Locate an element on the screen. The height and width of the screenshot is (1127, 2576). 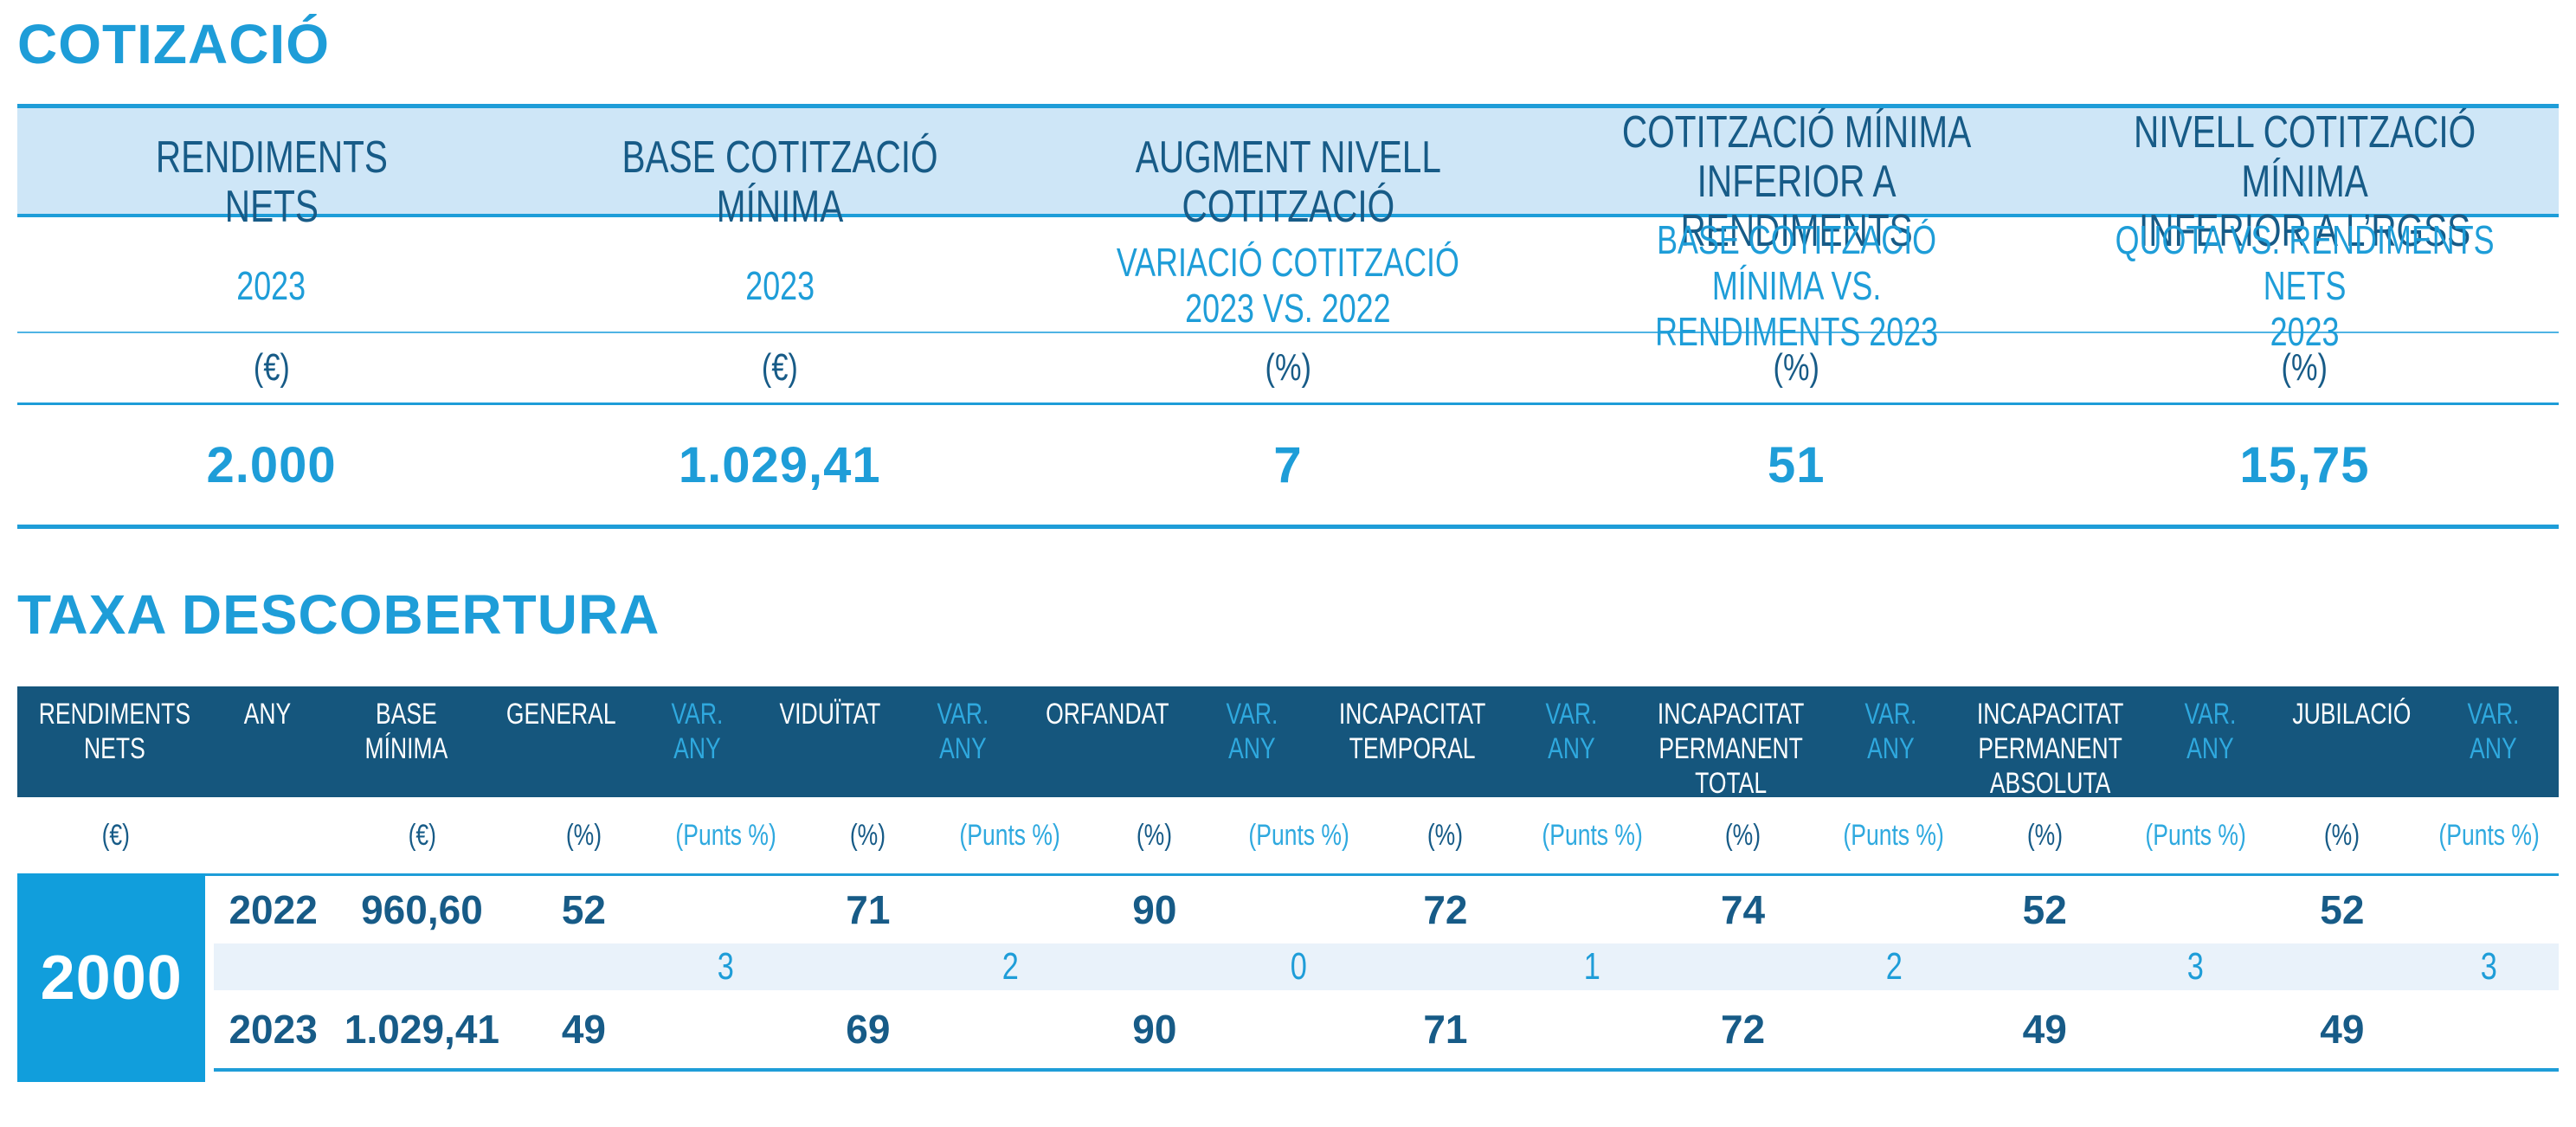
cotizacio-subheader-2: 2023 is located at coordinates (779, 285).